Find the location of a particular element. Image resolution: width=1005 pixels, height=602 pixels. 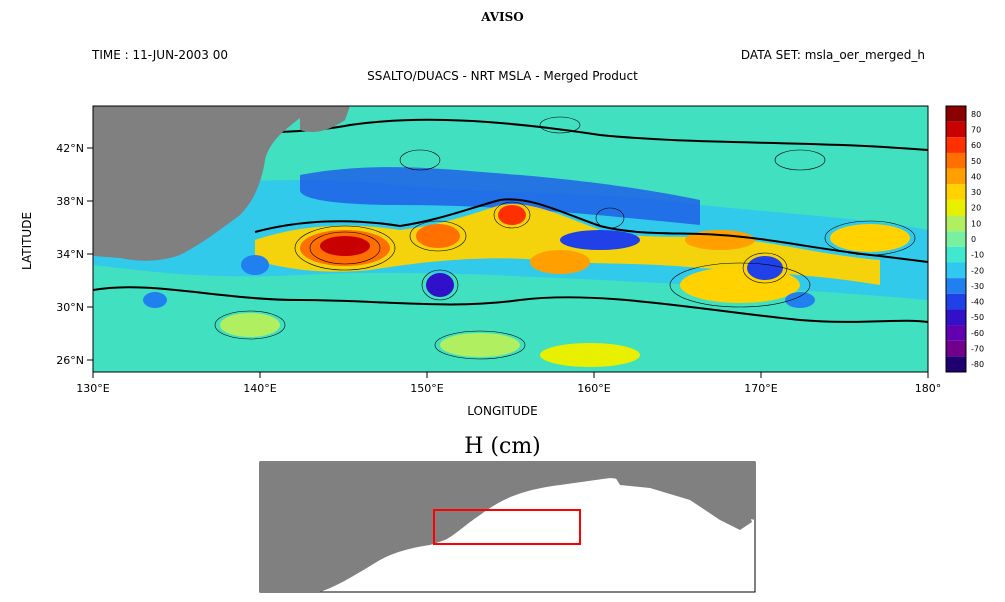

land-mass is located at coordinates (196, 183).